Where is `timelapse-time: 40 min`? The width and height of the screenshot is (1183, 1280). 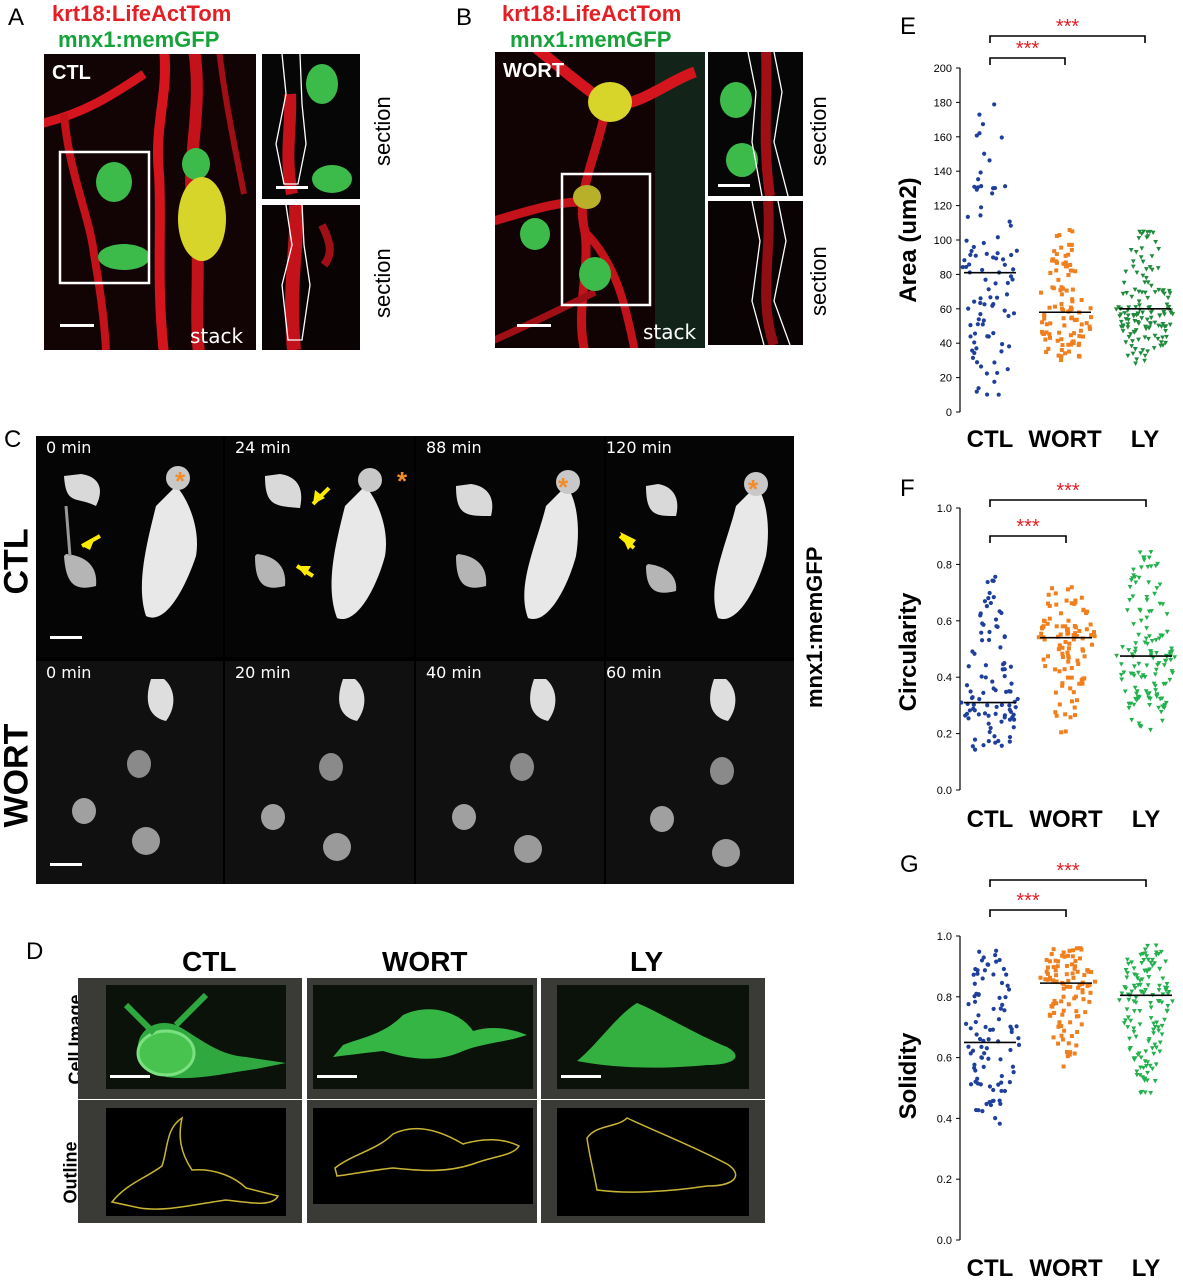 timelapse-time: 40 min is located at coordinates (454, 672).